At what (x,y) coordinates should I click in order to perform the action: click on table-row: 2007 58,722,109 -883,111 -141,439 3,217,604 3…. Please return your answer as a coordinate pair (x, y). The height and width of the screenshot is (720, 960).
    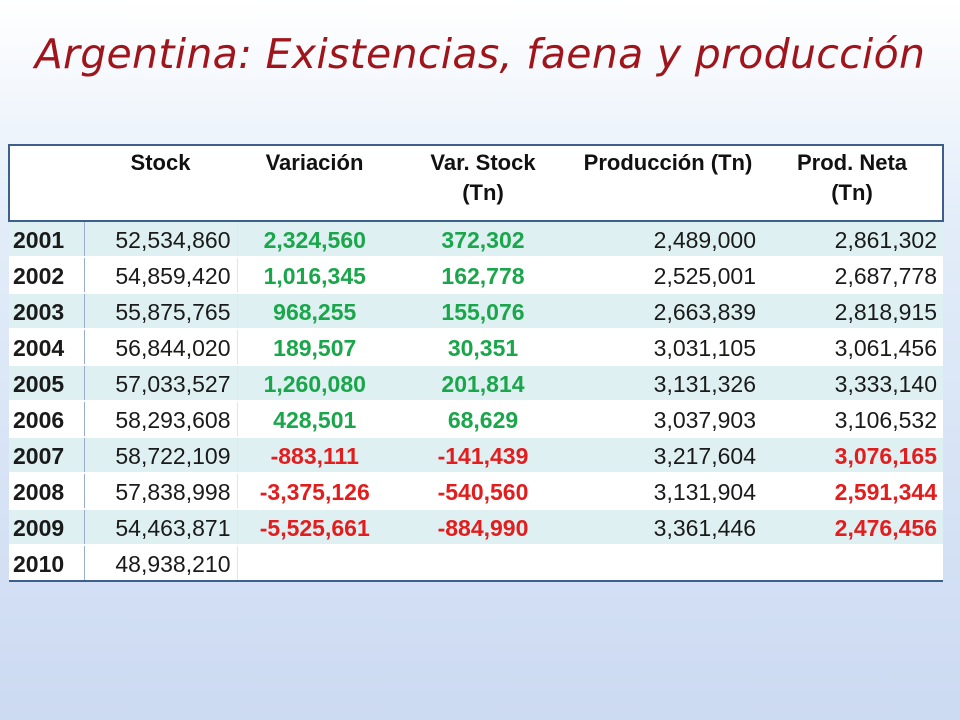
    Looking at the image, I should click on (476, 455).